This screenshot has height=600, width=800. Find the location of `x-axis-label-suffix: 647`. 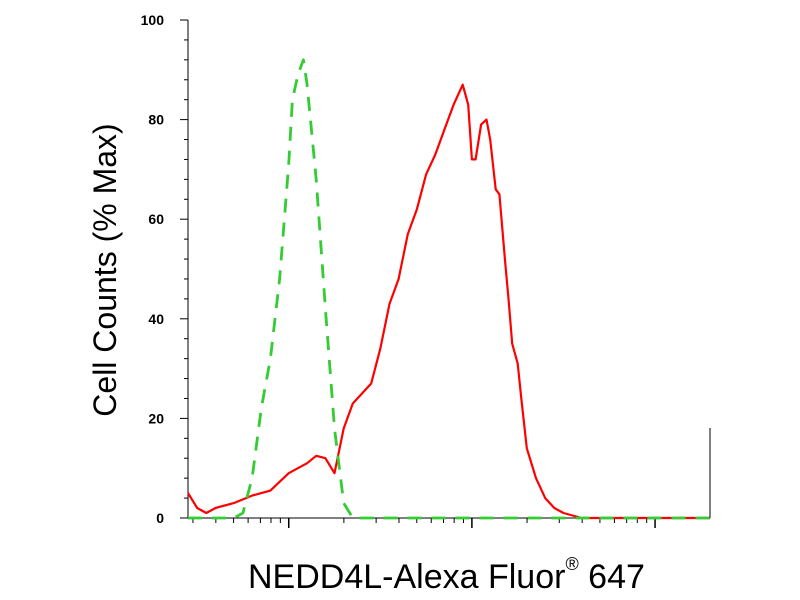

x-axis-label-suffix: 647 is located at coordinates (611, 577).